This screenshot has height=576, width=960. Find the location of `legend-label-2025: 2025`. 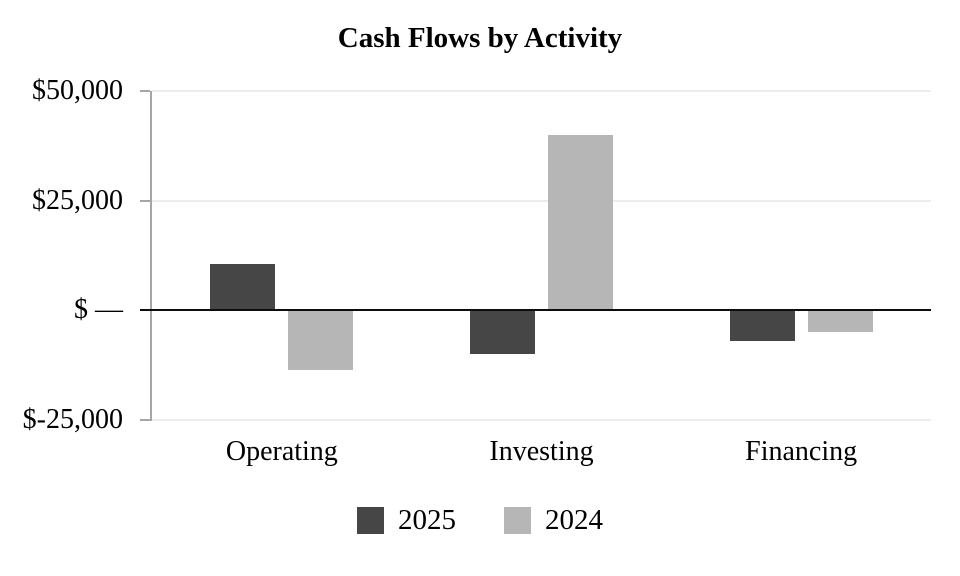

legend-label-2025: 2025 is located at coordinates (427, 520).